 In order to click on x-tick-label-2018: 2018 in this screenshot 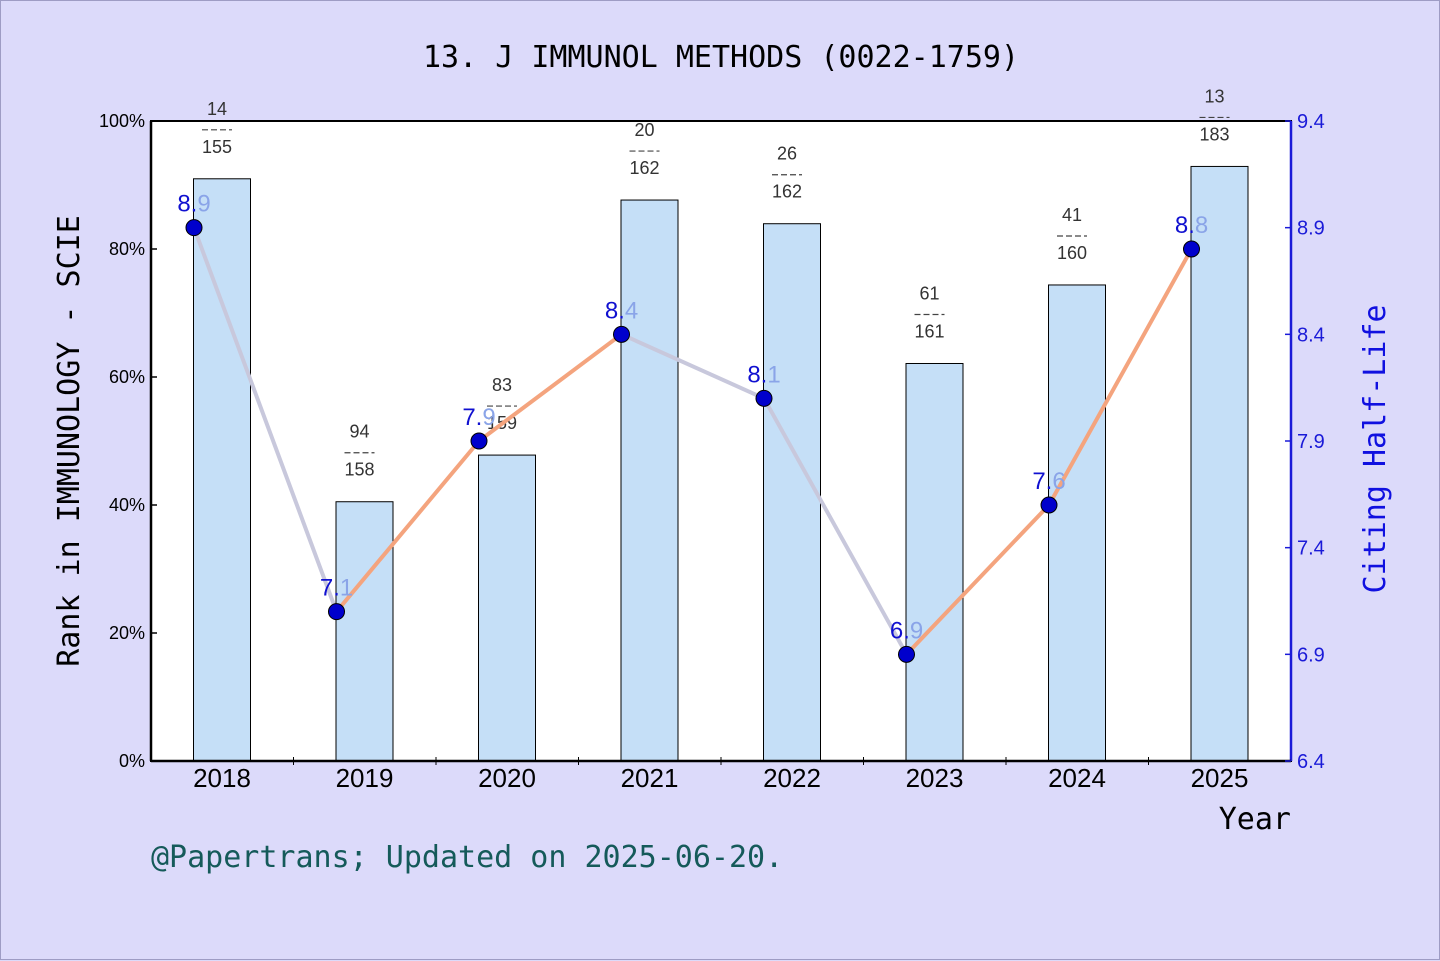, I will do `click(222, 778)`.